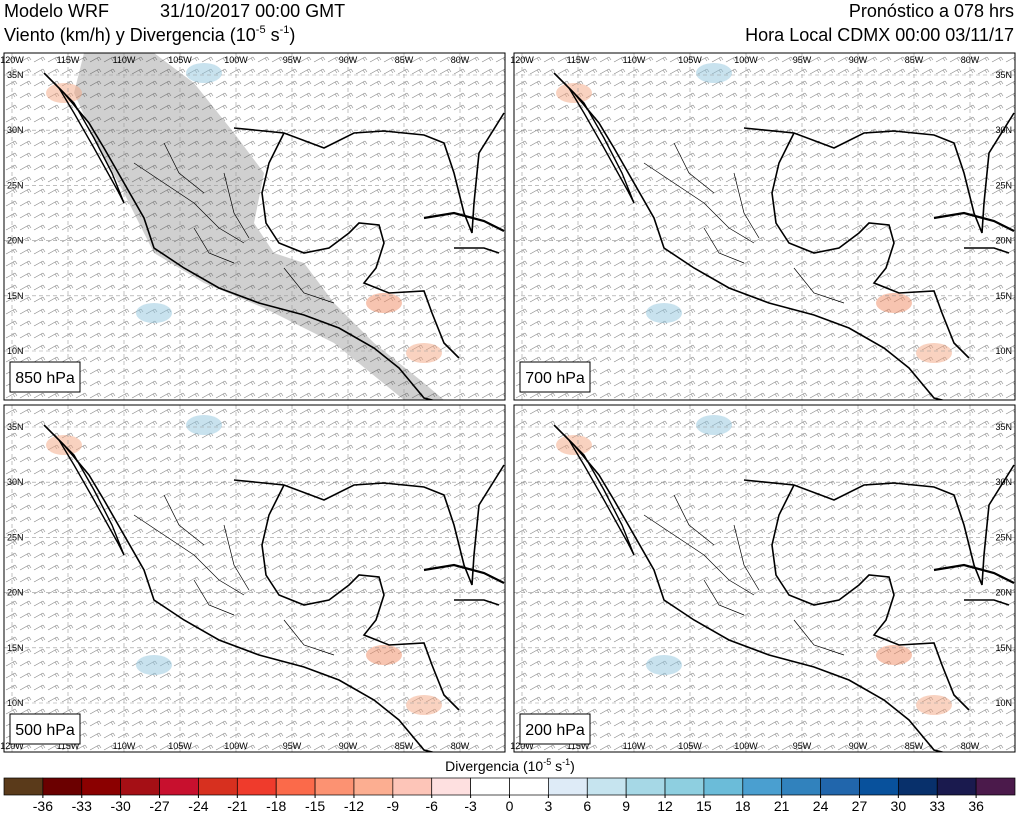 This screenshot has width=1019, height=813. I want to click on latitude-label: 30N, so click(15, 130).